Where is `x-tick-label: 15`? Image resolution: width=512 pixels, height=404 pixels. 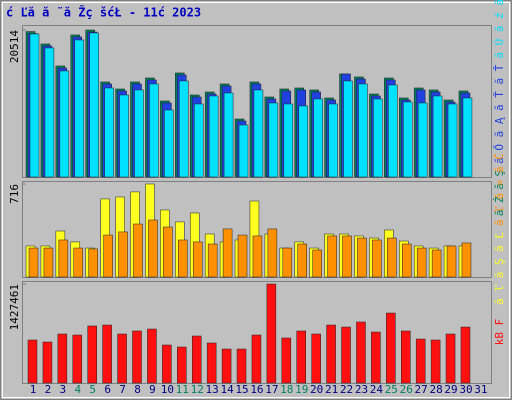 x-tick-label: 15 is located at coordinates (241, 389).